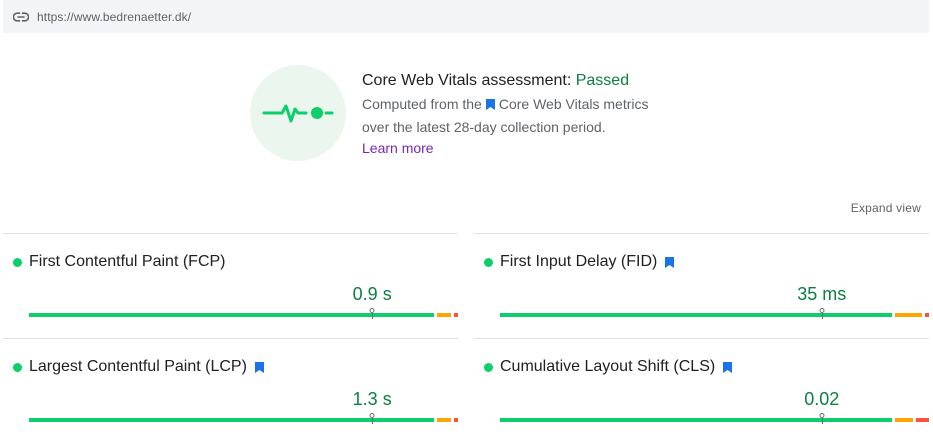  I want to click on assessment-badge, so click(298, 113).